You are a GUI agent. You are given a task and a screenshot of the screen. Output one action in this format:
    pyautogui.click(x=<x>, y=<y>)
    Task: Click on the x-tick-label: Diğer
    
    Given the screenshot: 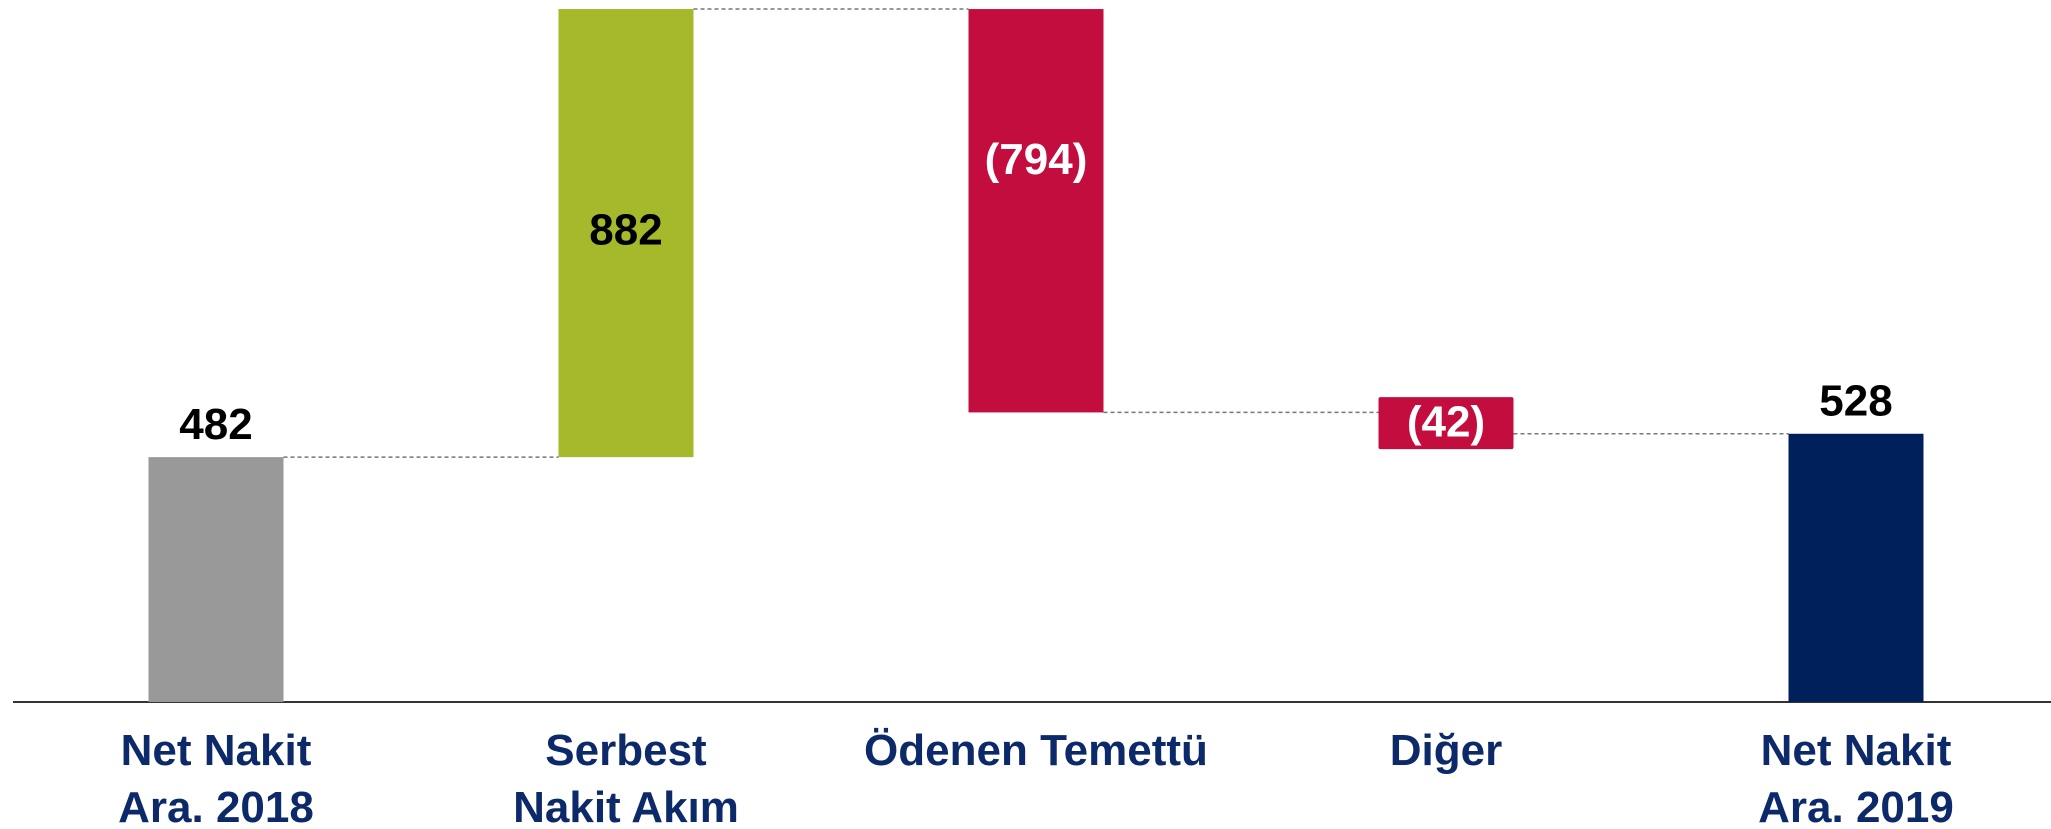 What is the action you would take?
    pyautogui.click(x=1446, y=750)
    